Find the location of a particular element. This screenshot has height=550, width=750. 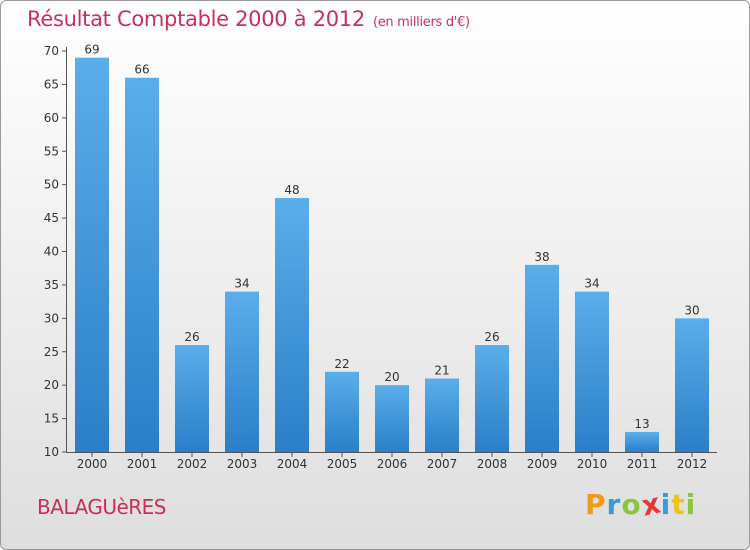

y-tick-label: 40 is located at coordinates (51, 252).